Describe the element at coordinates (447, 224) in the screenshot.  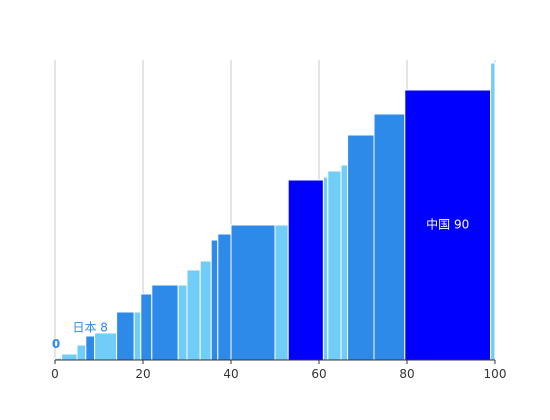
I see `data-label-22: 中国 90` at that location.